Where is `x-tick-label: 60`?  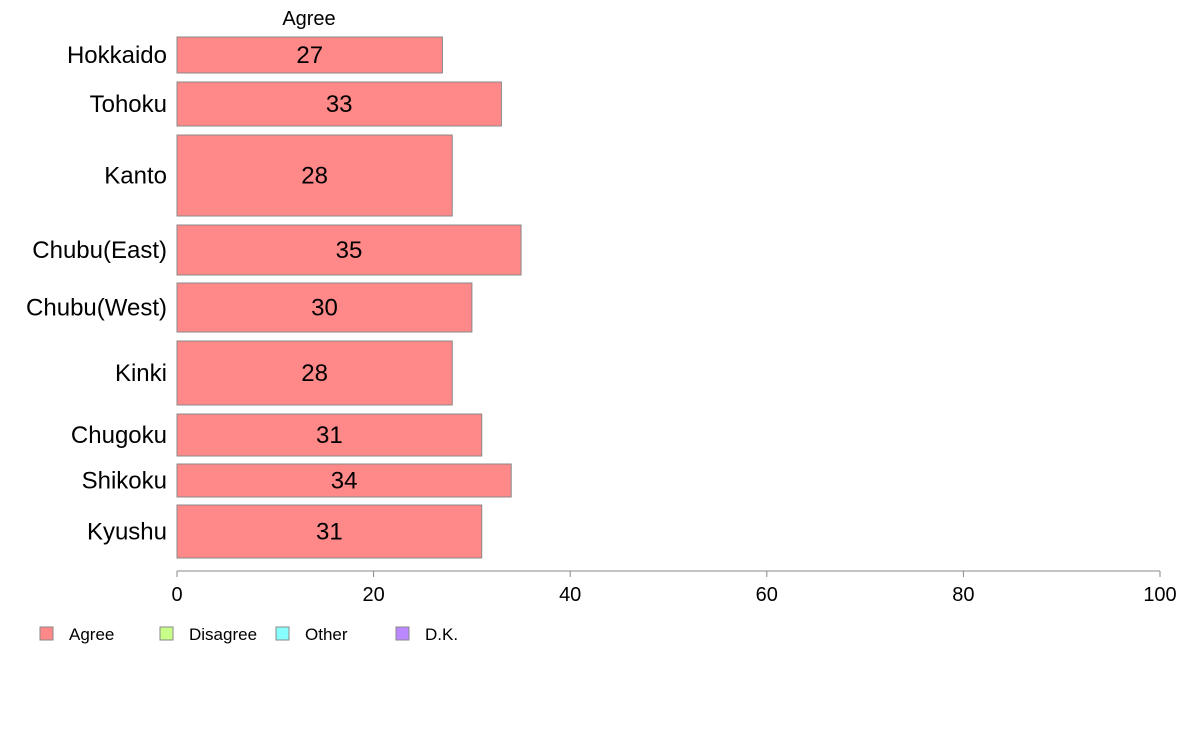 x-tick-label: 60 is located at coordinates (767, 595).